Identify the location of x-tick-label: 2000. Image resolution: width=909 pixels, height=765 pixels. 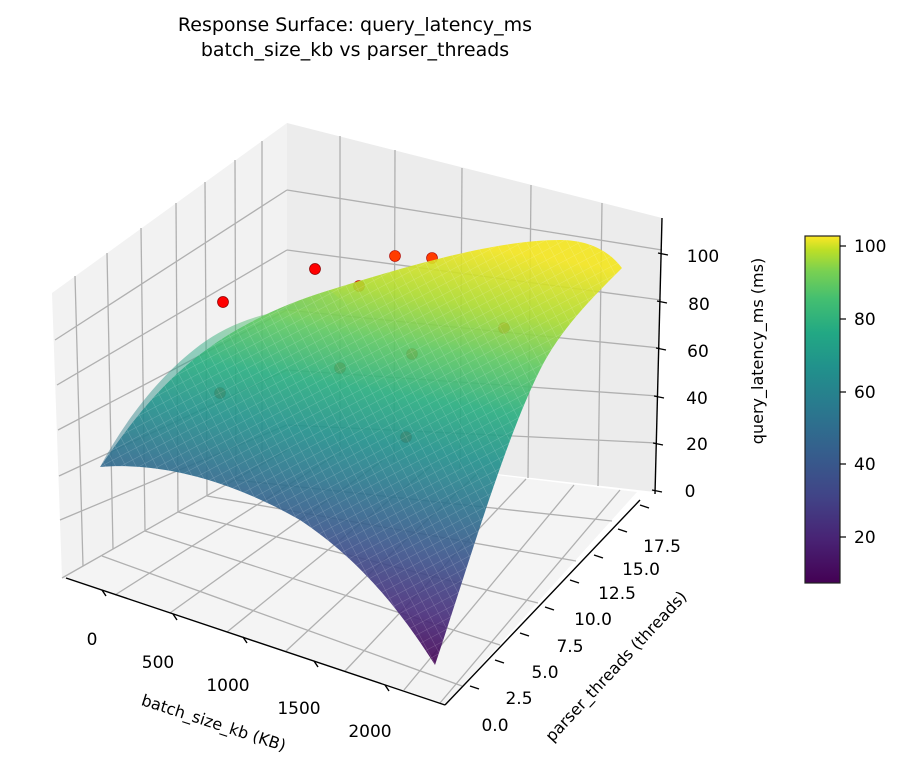
(369, 732).